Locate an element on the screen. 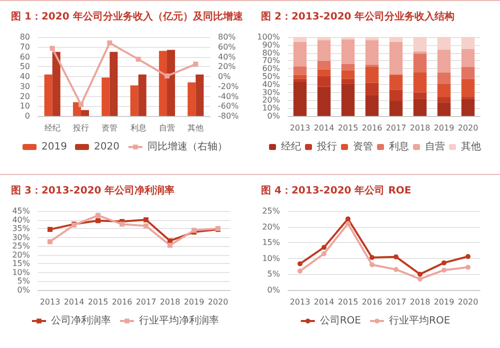 Image resolution: width=500 pixels, height=348 pixels. chart-title: 图 4：2013-2020 年公司 ROE is located at coordinates (336, 190).